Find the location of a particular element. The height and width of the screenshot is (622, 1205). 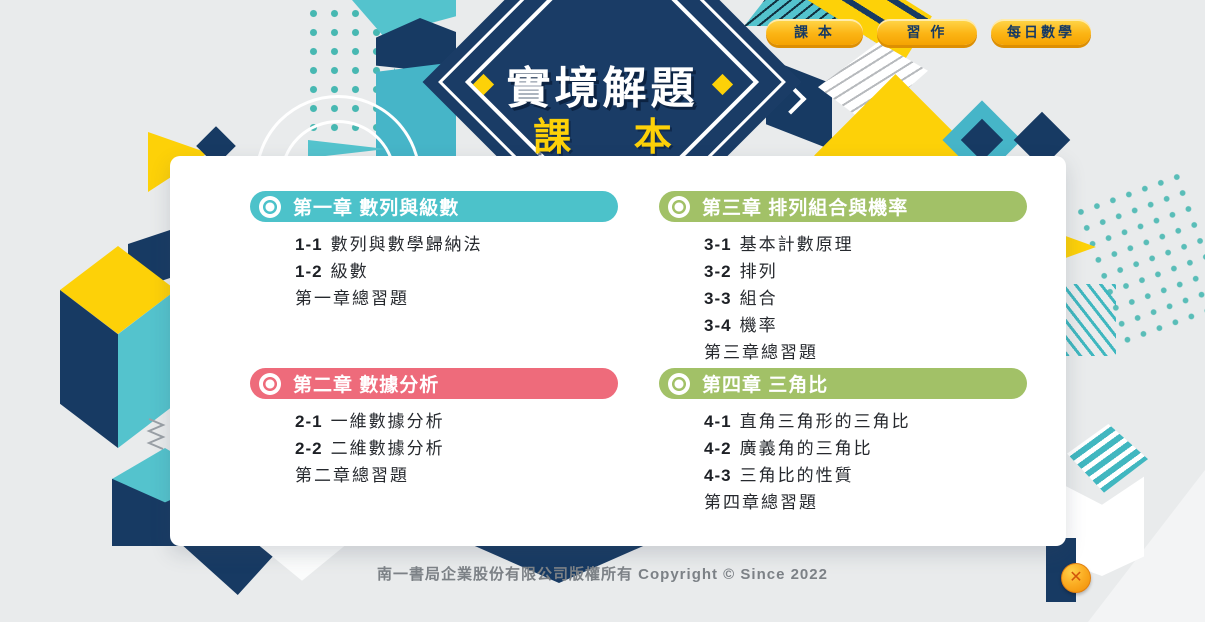

chapter-4-header: 第四章 三角比 is located at coordinates (843, 383).